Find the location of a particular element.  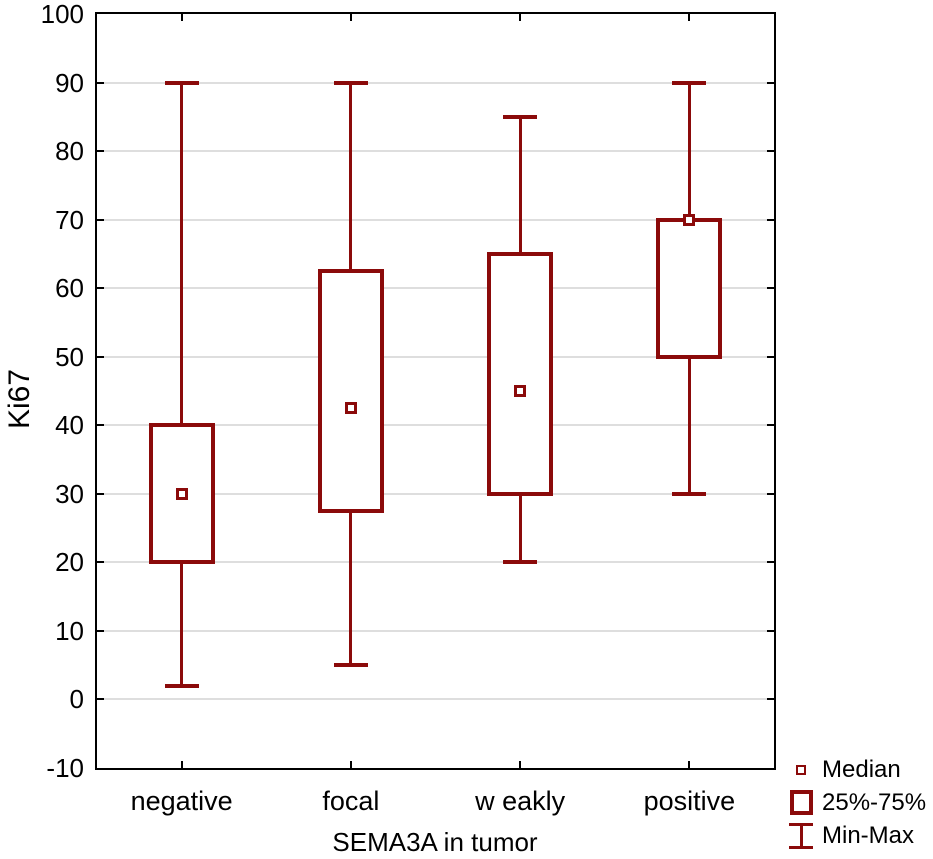

y-tick-label: 20 is located at coordinates (69, 562).